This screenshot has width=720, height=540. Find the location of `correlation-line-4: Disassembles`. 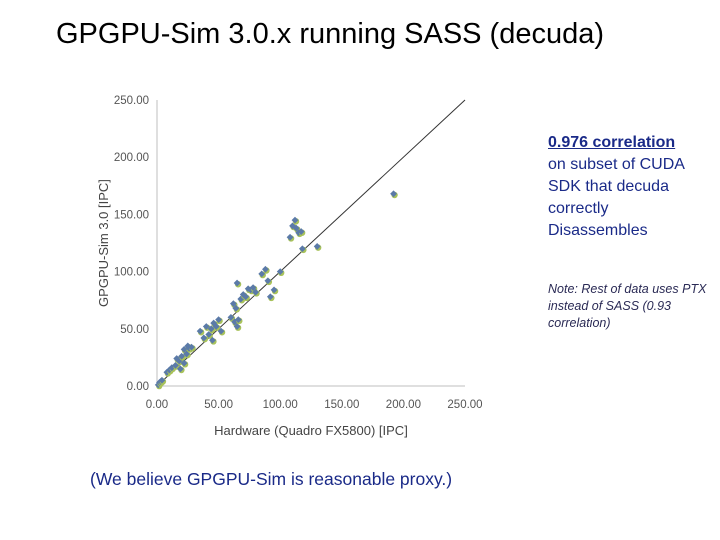

correlation-line-4: Disassembles is located at coordinates (598, 230).